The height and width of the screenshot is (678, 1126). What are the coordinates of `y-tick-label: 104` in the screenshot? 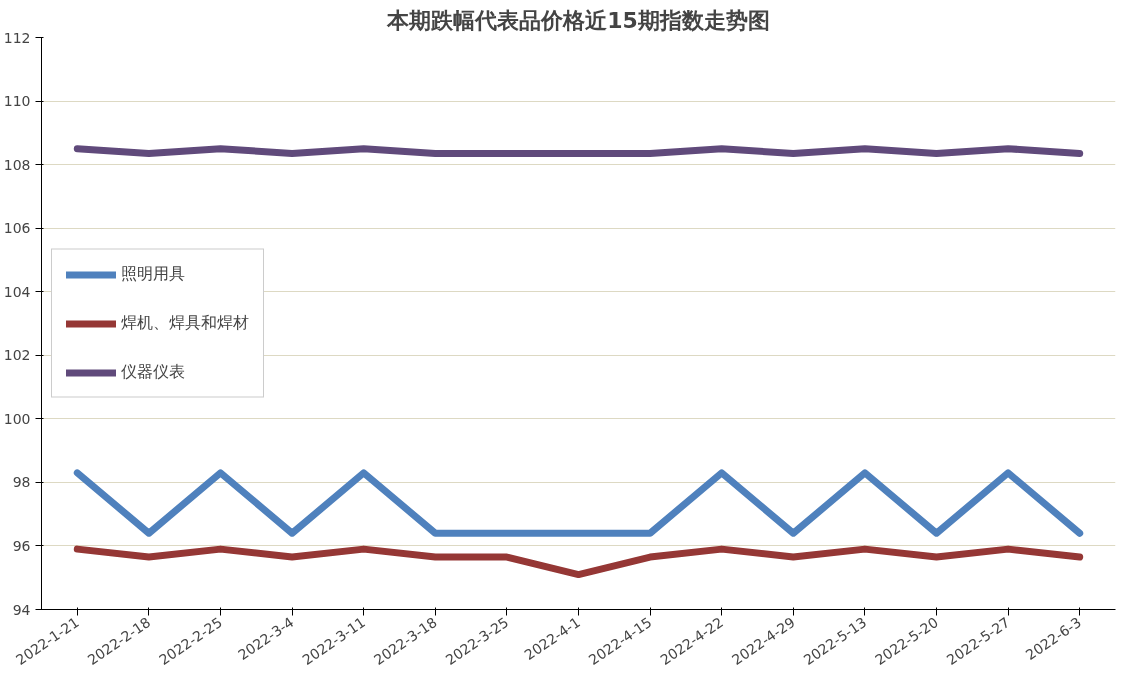 It's located at (17, 291).